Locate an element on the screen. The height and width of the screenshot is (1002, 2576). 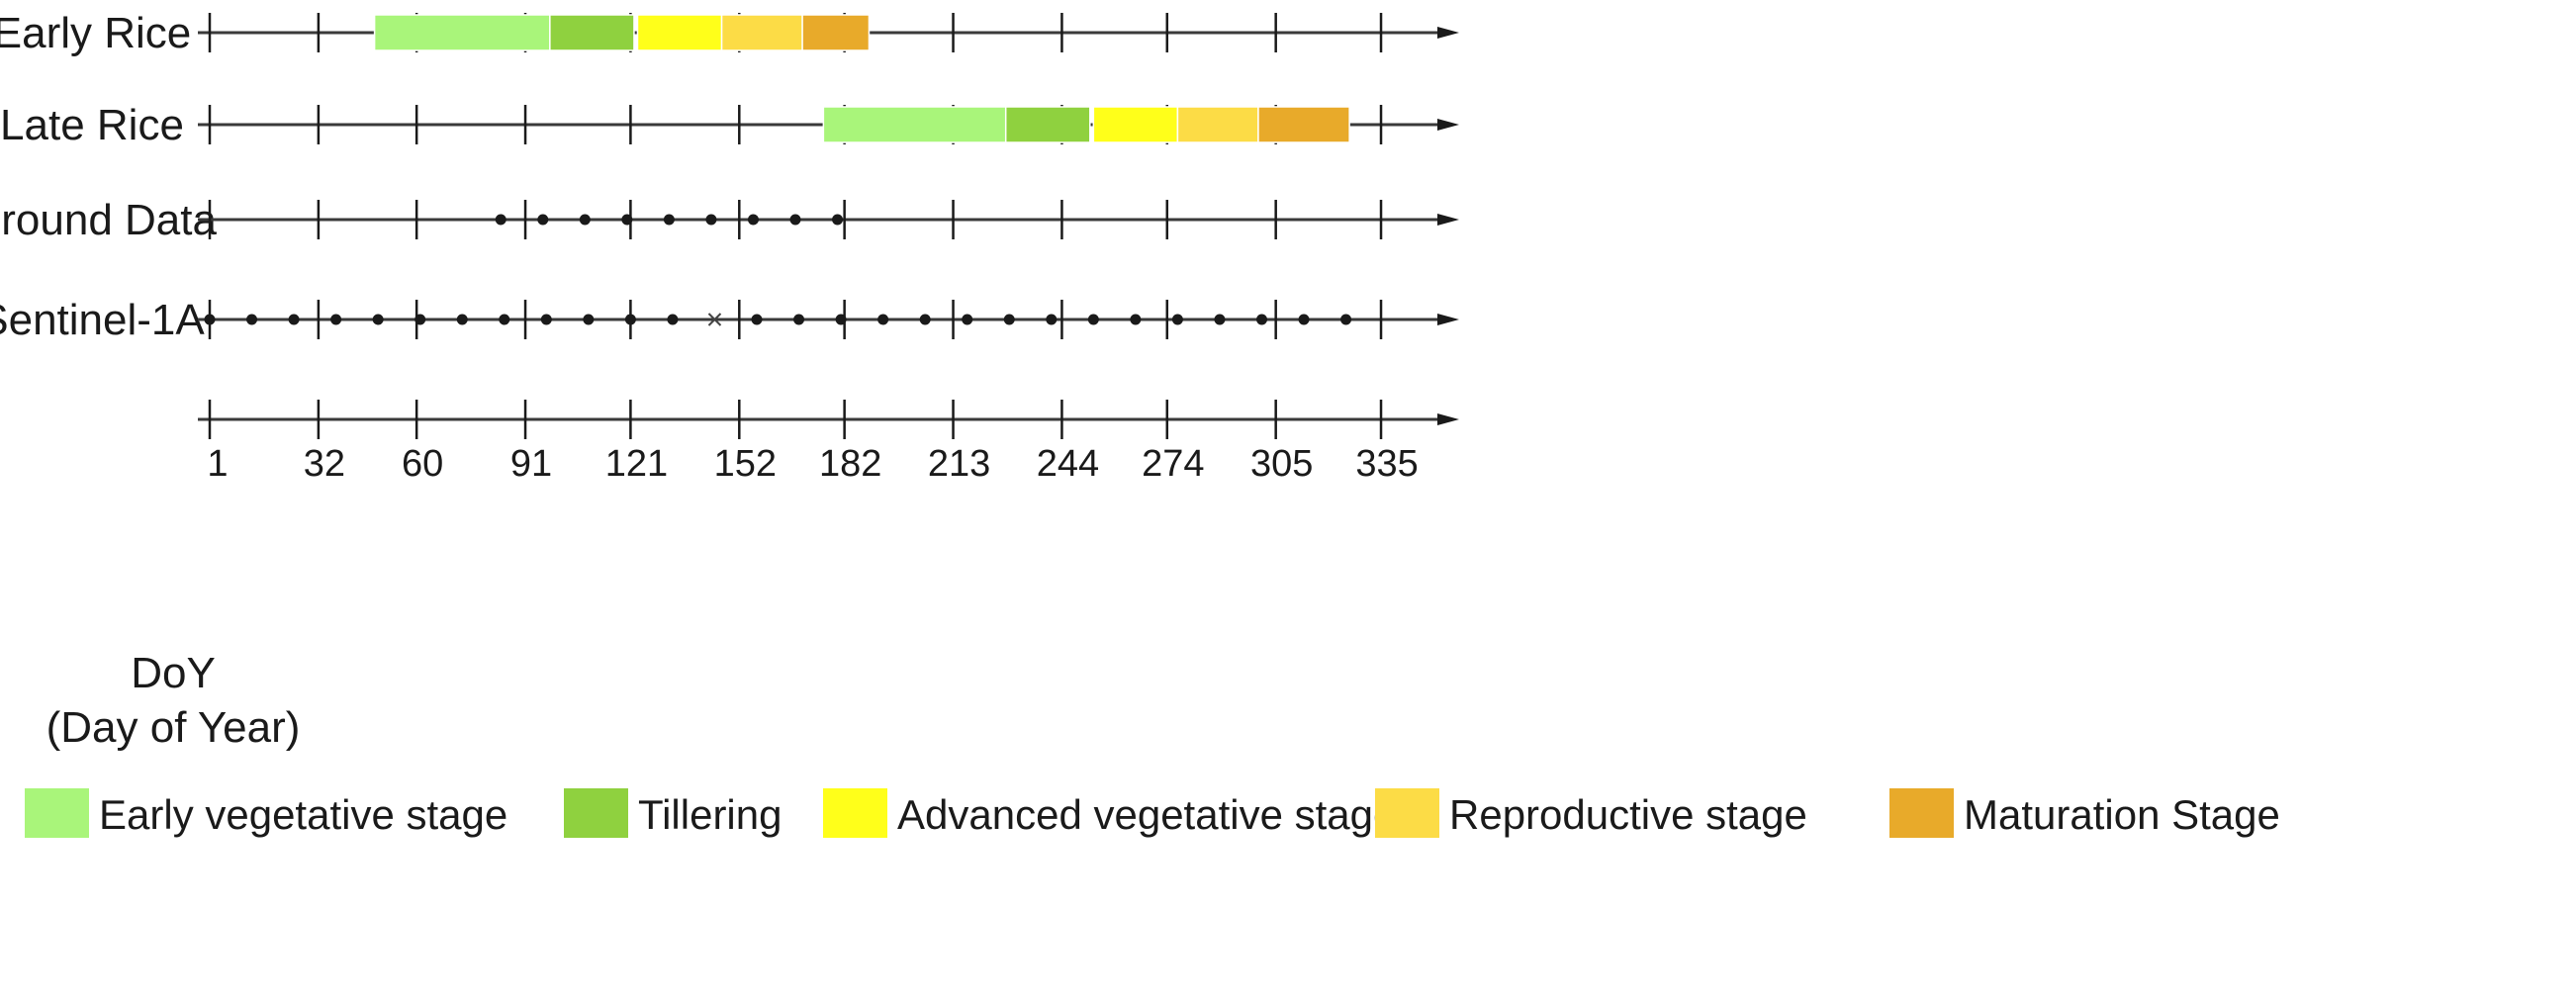
doy-axis-name: DoY is located at coordinates (174, 673).